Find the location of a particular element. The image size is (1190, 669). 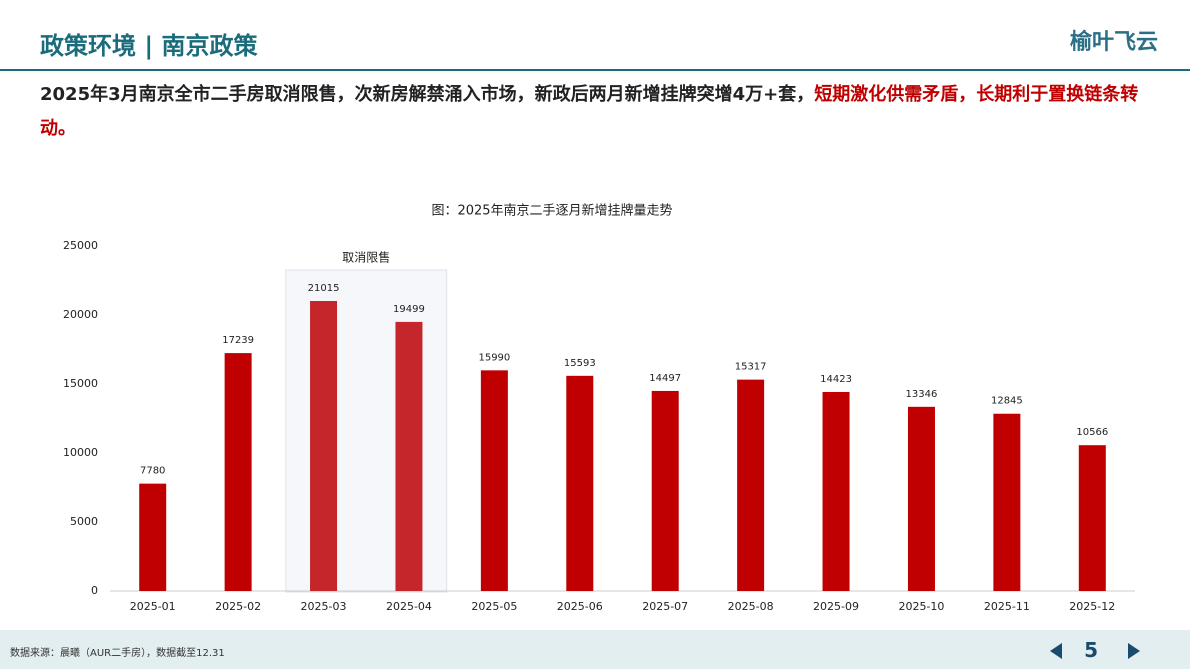

section-title: 政策环境 | 南京政策 is located at coordinates (149, 46).